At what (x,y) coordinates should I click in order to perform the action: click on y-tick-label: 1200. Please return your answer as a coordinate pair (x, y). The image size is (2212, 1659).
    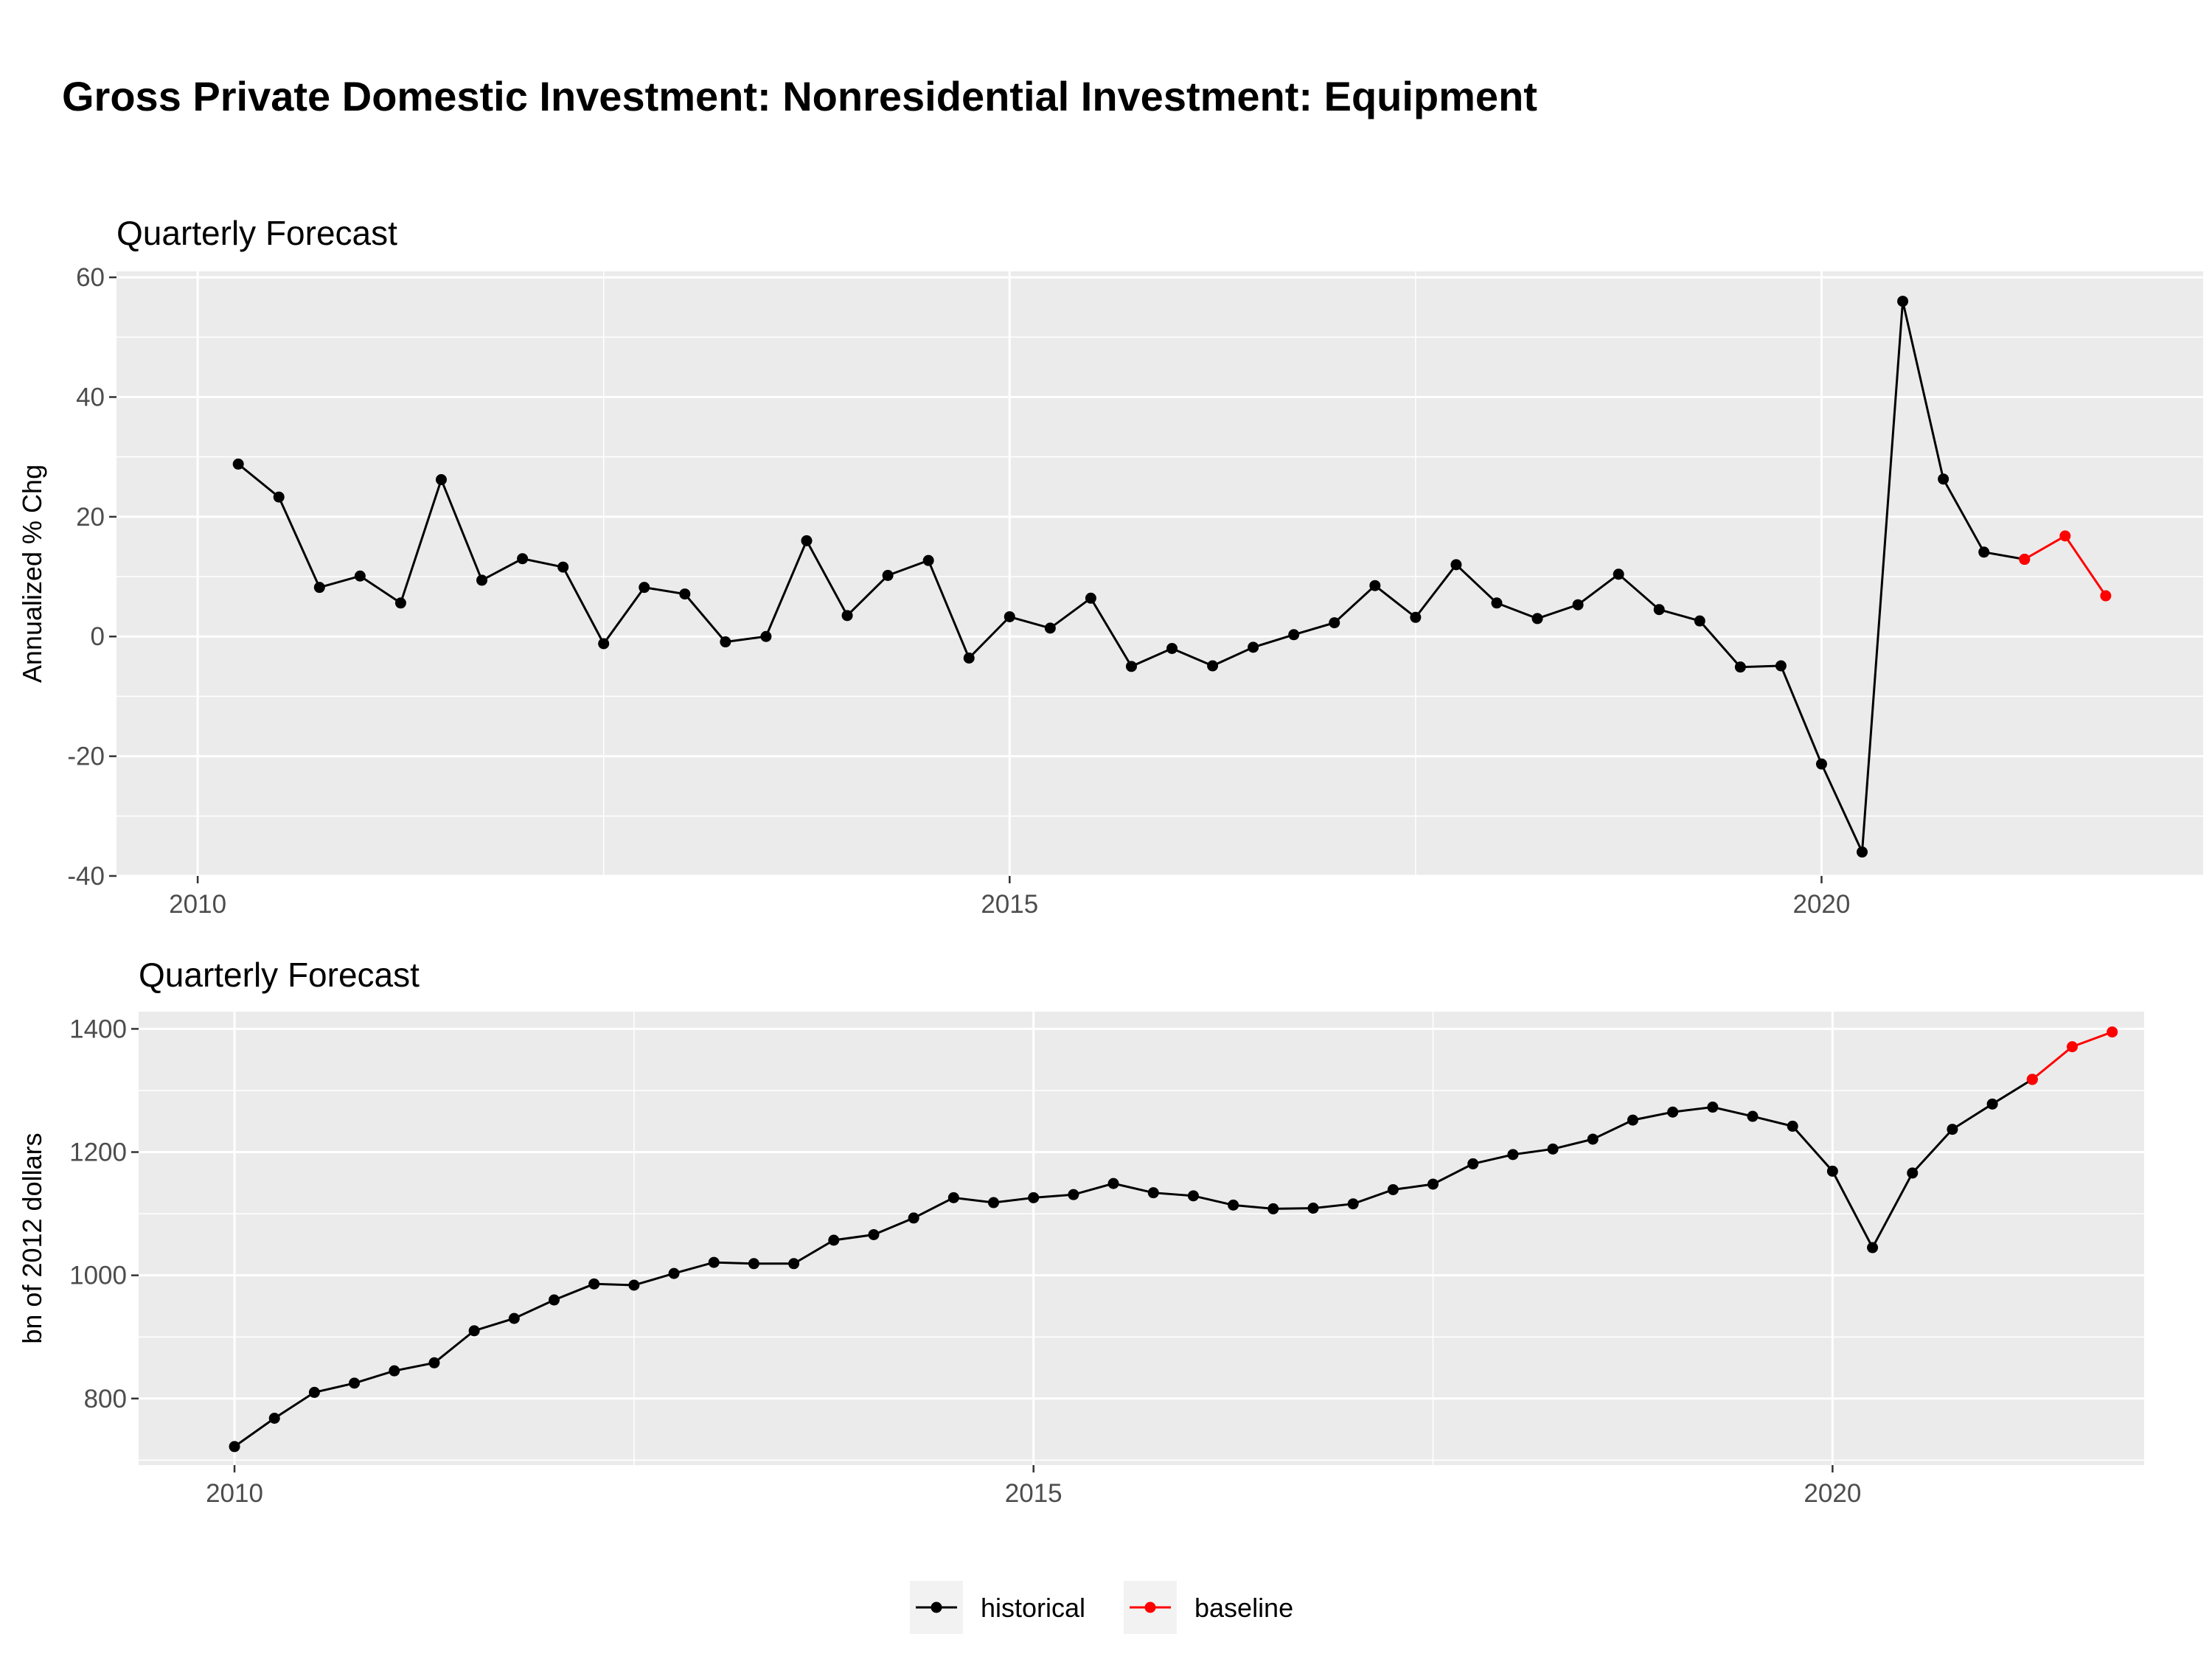
    Looking at the image, I should click on (98, 1152).